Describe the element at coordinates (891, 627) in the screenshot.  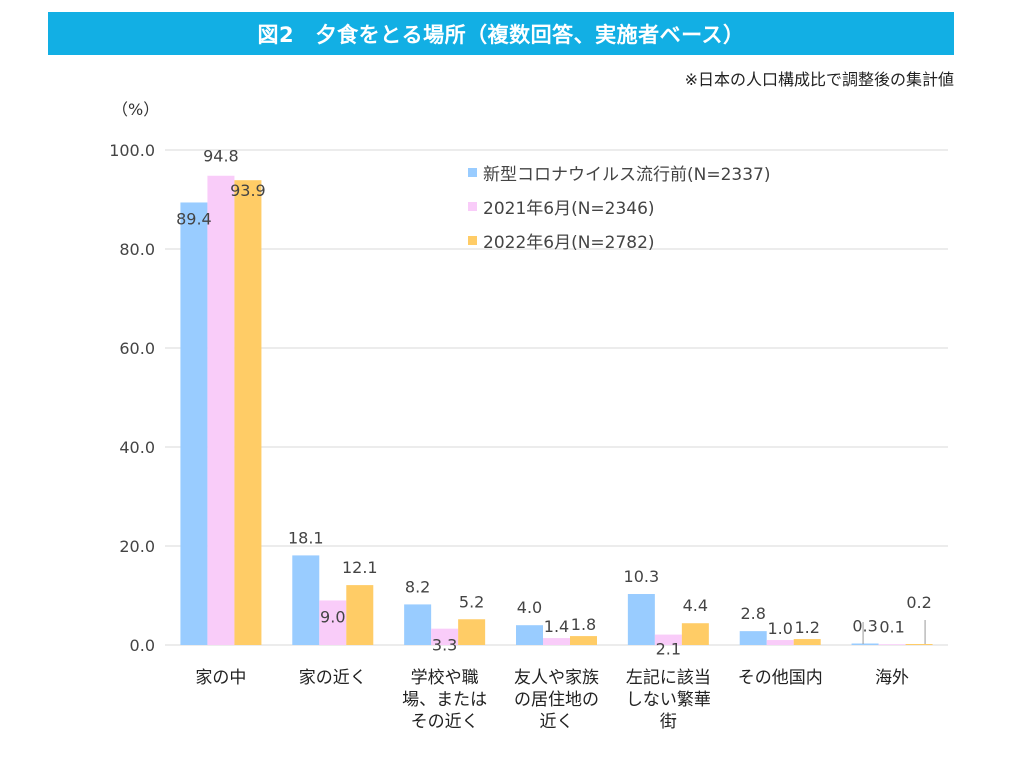
I see `data-label: 0.1` at that location.